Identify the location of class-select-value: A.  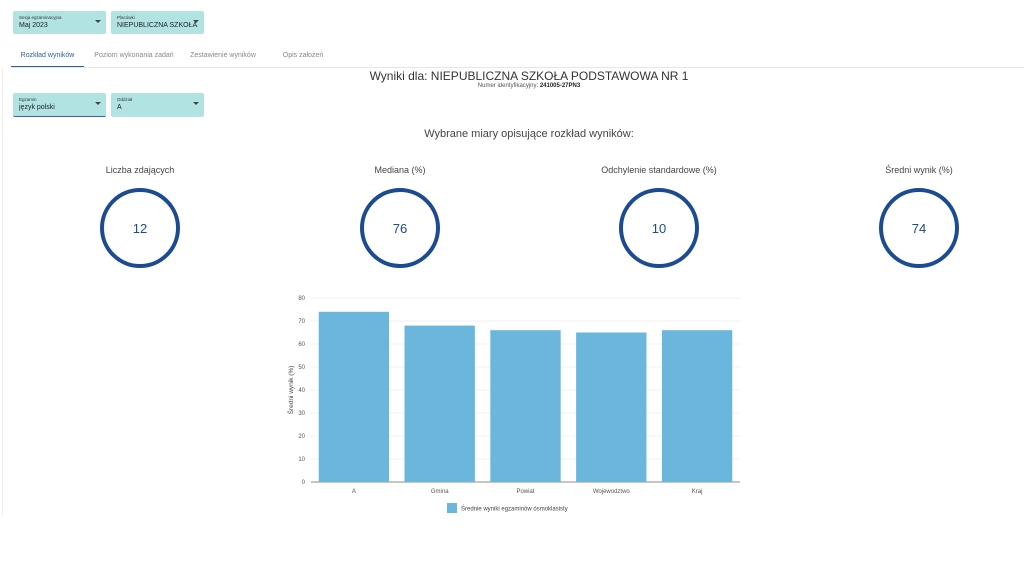
(119, 107).